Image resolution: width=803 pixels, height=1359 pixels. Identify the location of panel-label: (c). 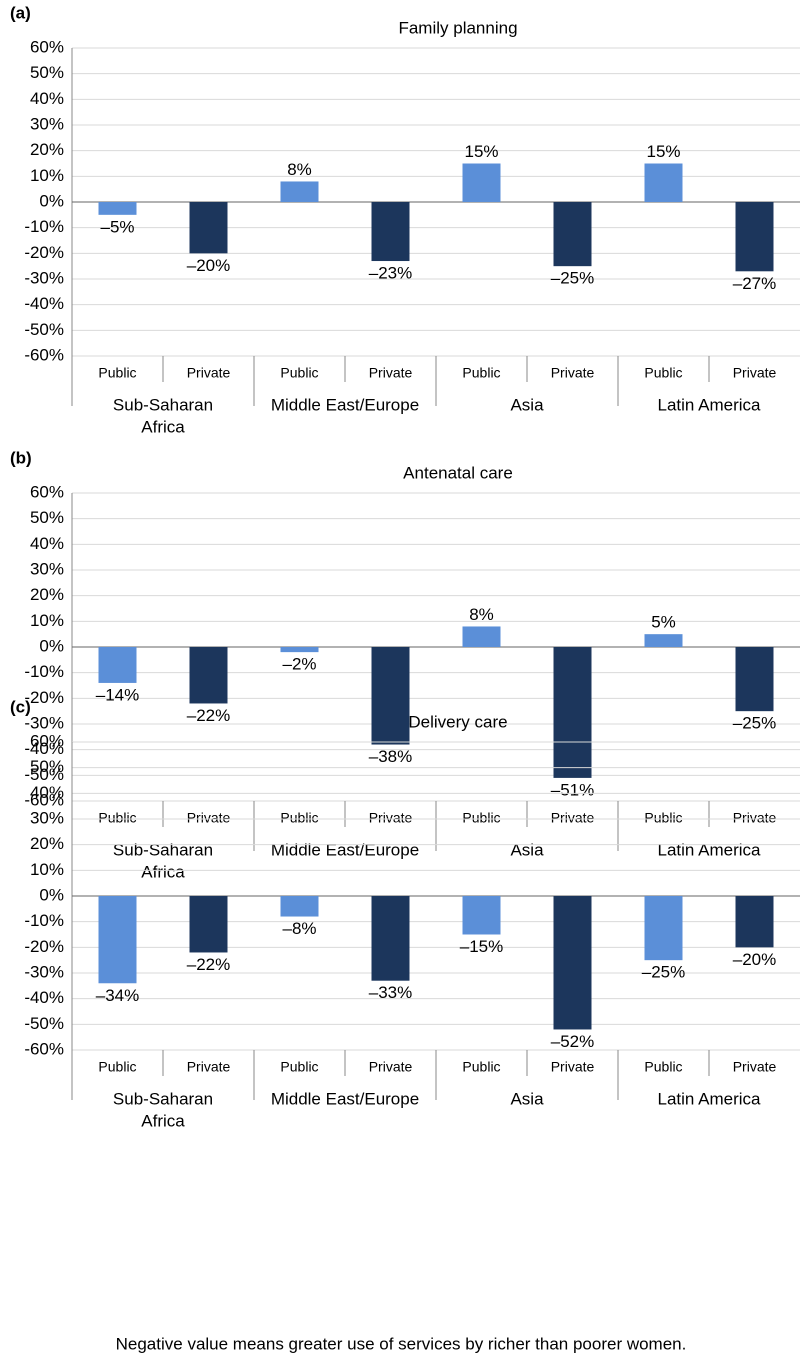
(20, 706).